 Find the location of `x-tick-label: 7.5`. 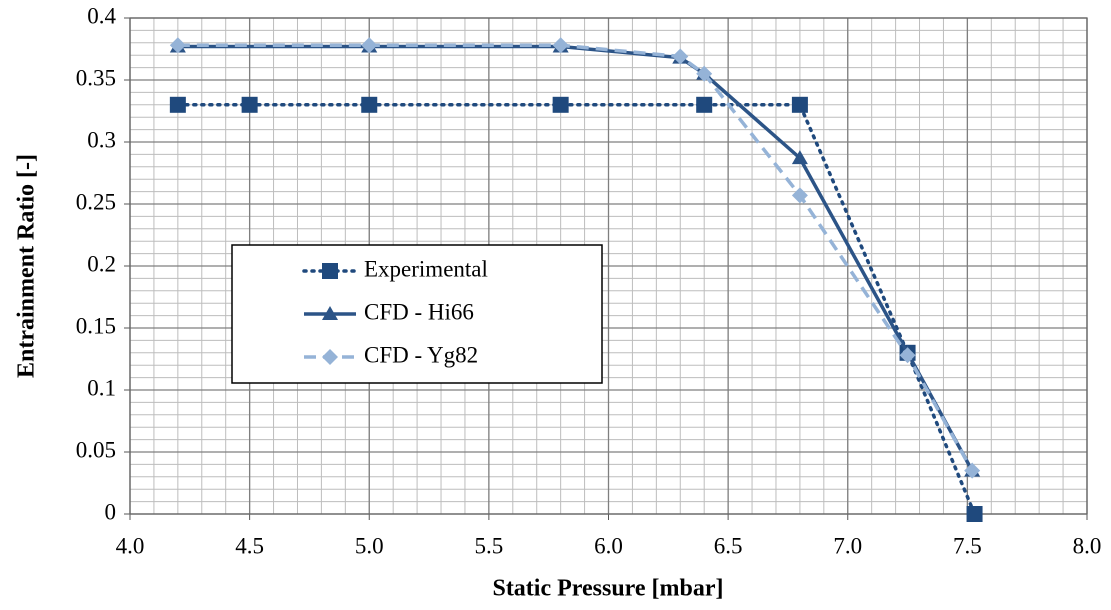

x-tick-label: 7.5 is located at coordinates (967, 545).